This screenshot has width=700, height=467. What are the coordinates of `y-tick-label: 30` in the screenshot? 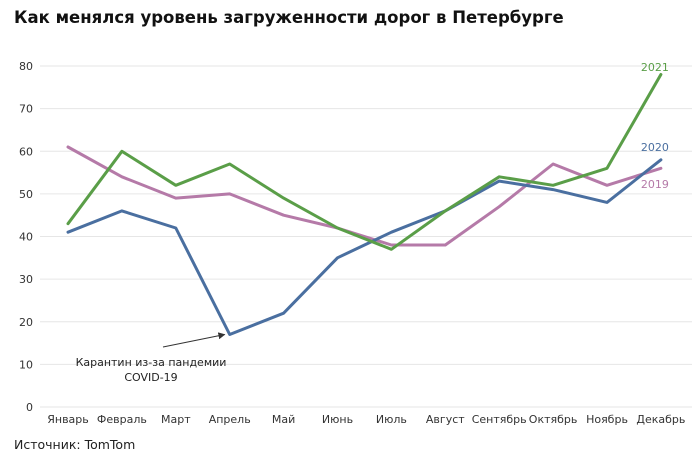 It's located at (26, 279).